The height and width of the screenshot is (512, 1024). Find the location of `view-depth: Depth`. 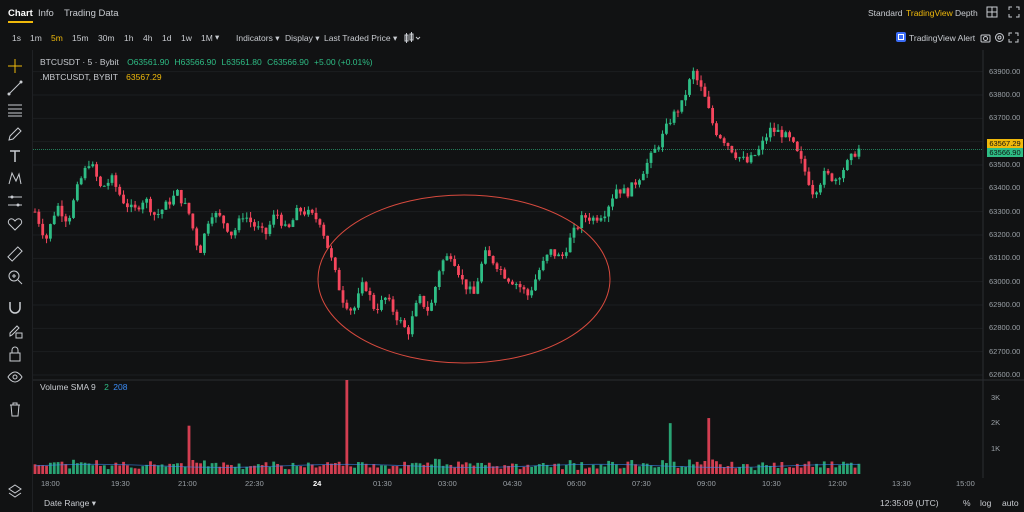

view-depth: Depth is located at coordinates (966, 13).